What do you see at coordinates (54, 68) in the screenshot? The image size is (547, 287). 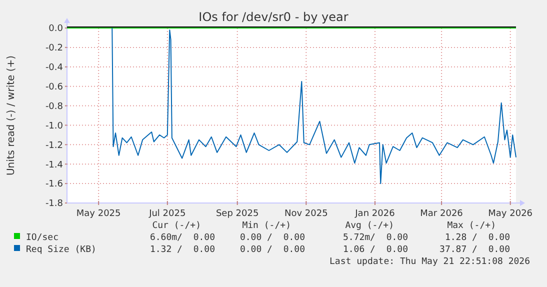 I see `y-tick-label: -0.4` at bounding box center [54, 68].